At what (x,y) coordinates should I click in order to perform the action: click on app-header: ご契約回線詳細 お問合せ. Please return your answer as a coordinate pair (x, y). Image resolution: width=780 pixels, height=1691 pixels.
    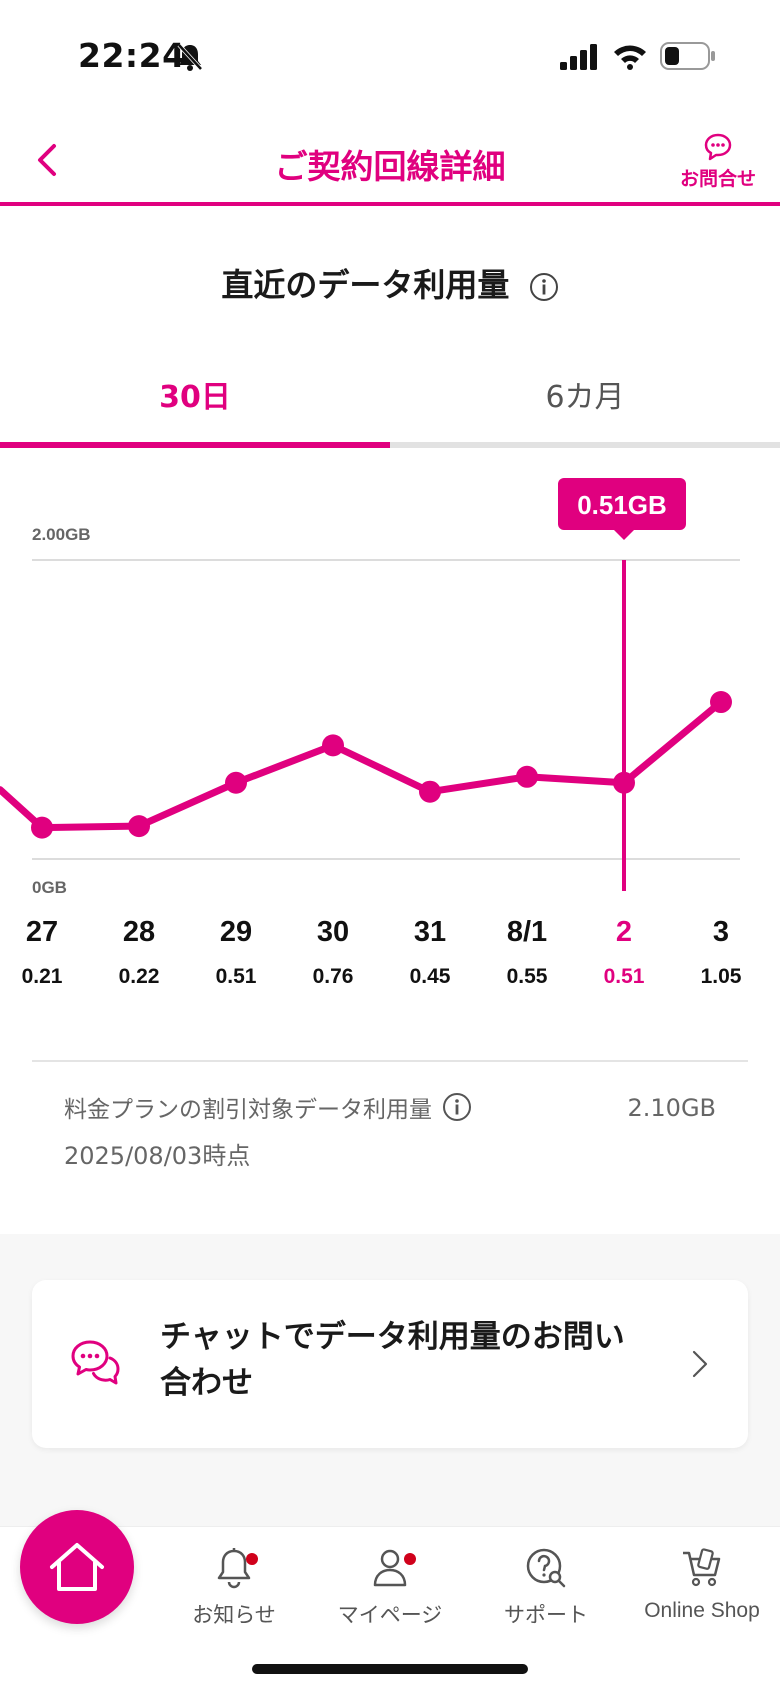
    Looking at the image, I should click on (390, 158).